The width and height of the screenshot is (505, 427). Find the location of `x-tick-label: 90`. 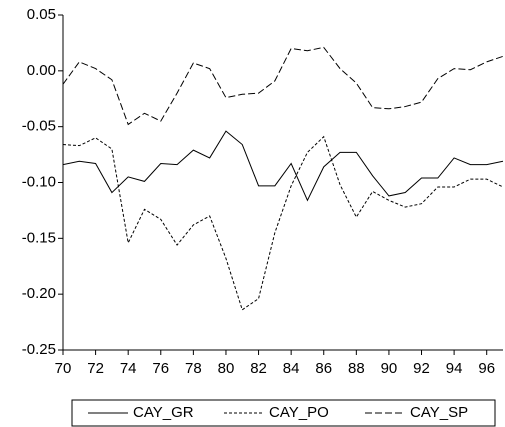

x-tick-label: 90 is located at coordinates (389, 368).